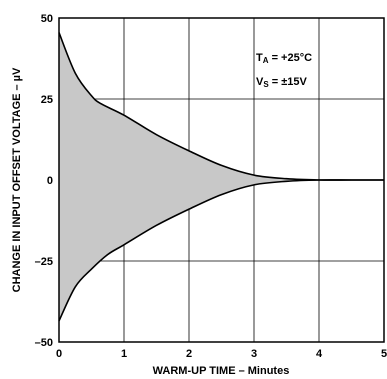  I want to click on ta-subscript: A, so click(266, 60).